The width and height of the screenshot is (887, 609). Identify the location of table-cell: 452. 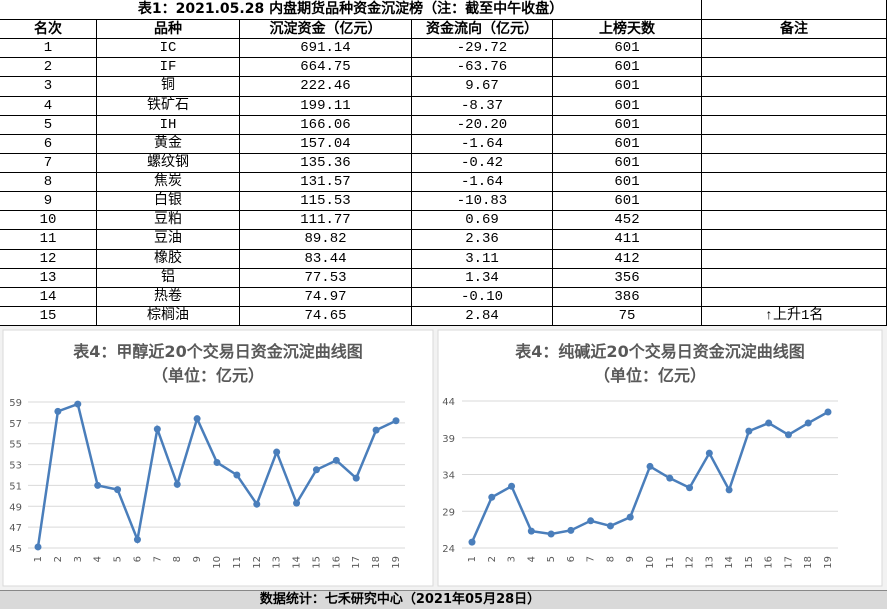
(627, 221).